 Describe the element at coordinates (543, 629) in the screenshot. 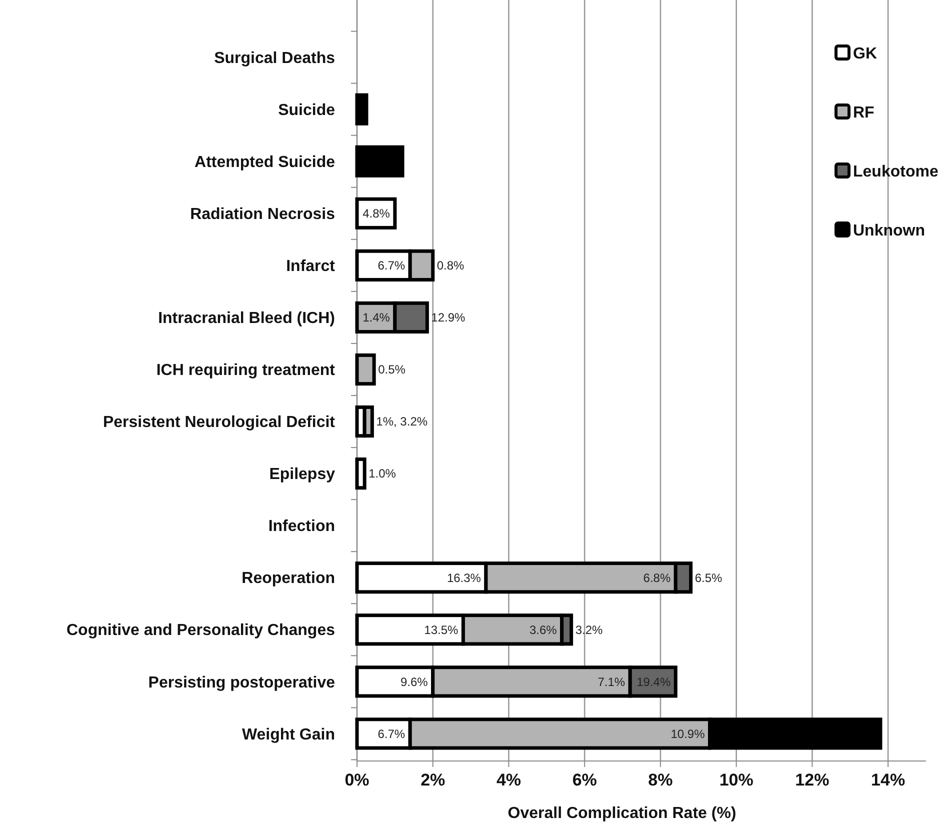

I see `annotation: 3.6%` at that location.